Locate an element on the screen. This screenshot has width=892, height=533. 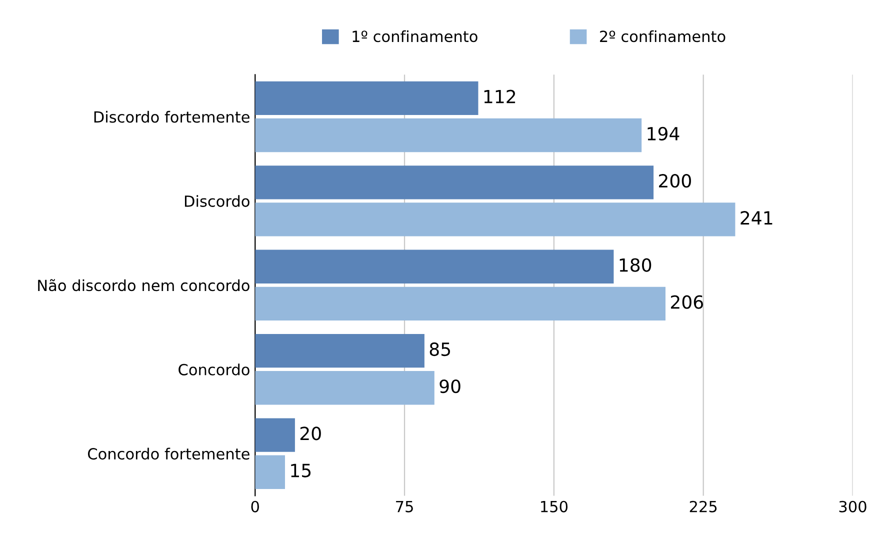
legend-label: 1º confinamento is located at coordinates (415, 36).